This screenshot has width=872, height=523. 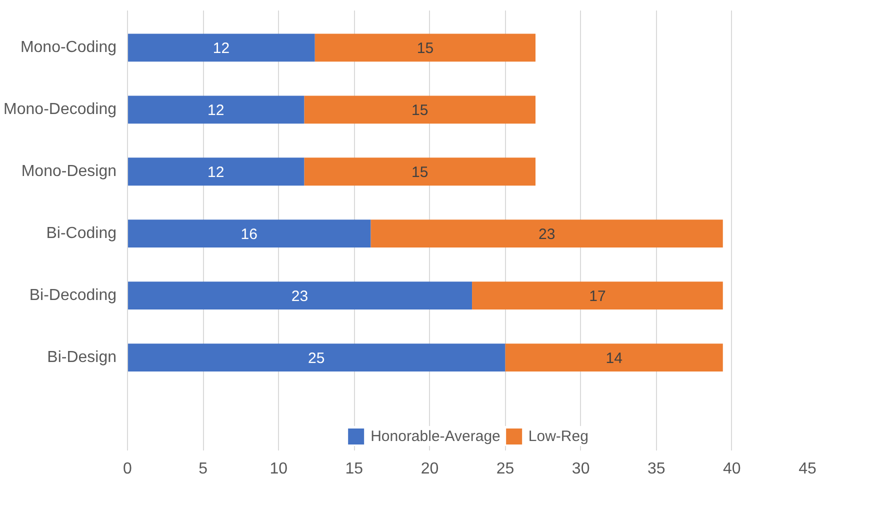 What do you see at coordinates (505, 469) in the screenshot?
I see `x-tick-label: 25` at bounding box center [505, 469].